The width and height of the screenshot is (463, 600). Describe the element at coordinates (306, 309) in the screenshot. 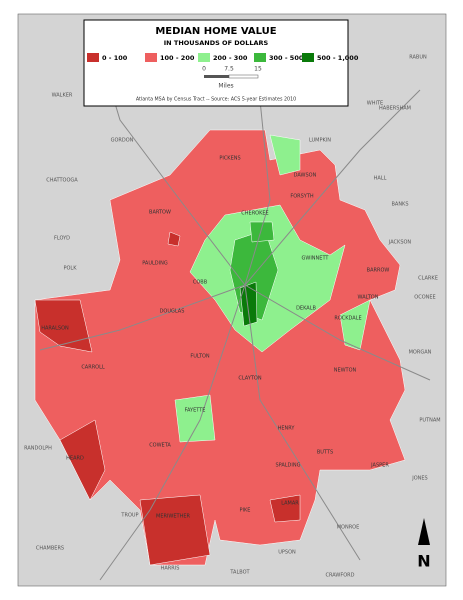

I see `county-label: DEKALB` at that location.